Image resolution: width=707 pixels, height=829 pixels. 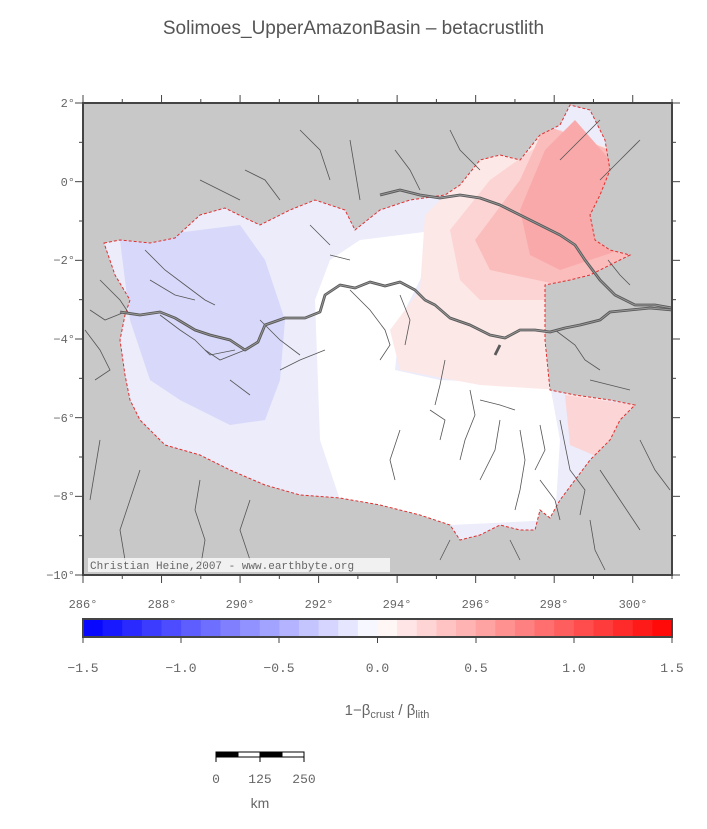 I want to click on lat-label-m6: −6°, so click(x=64, y=419).